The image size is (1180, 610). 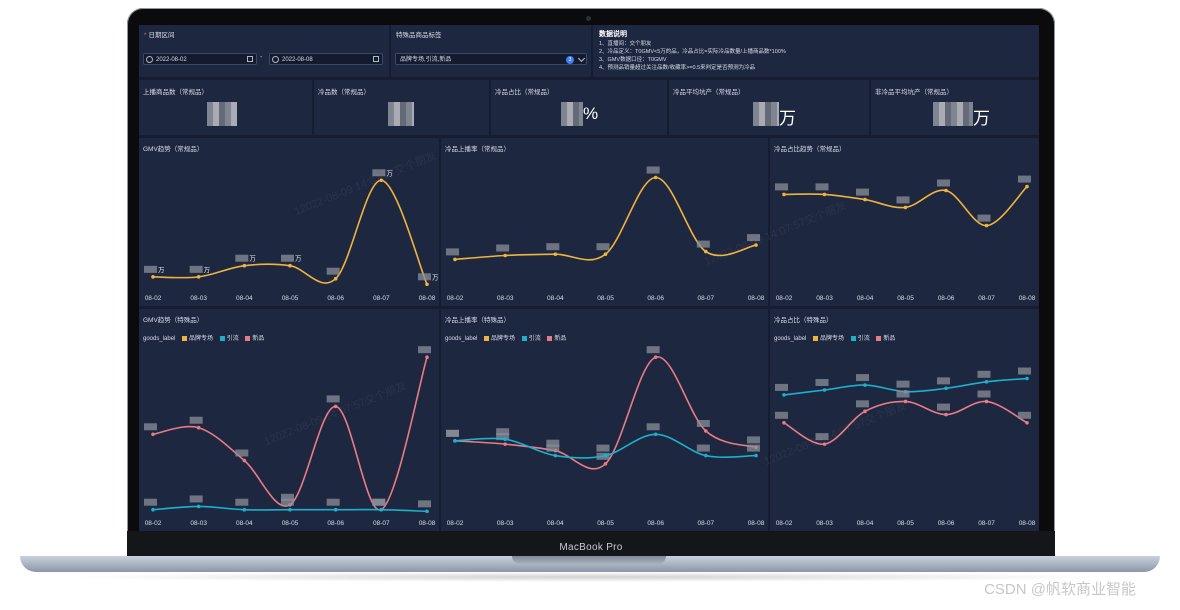 I want to click on x-tick-label: 08-06, so click(x=335, y=523).